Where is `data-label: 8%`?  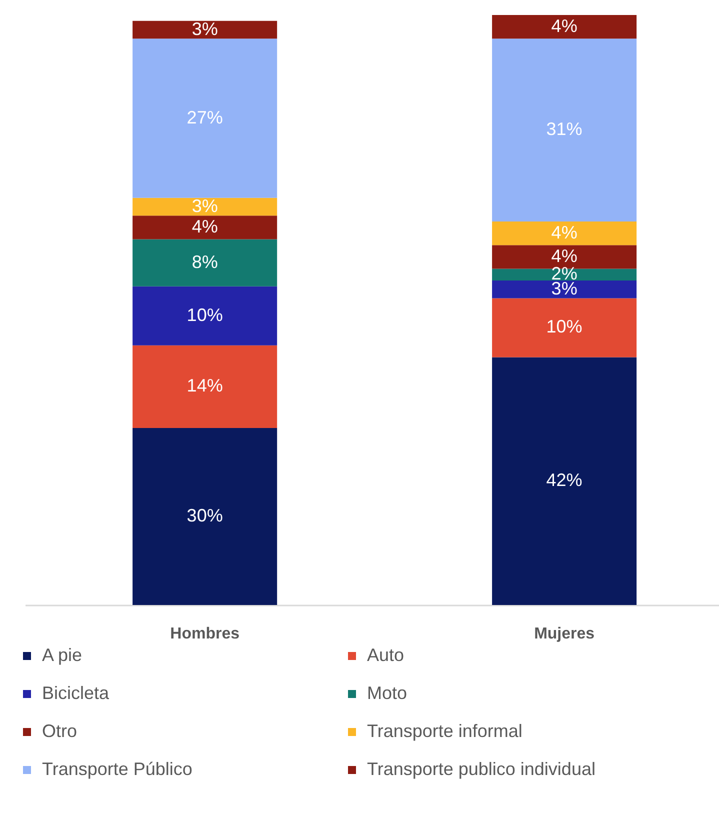 data-label: 8% is located at coordinates (205, 262).